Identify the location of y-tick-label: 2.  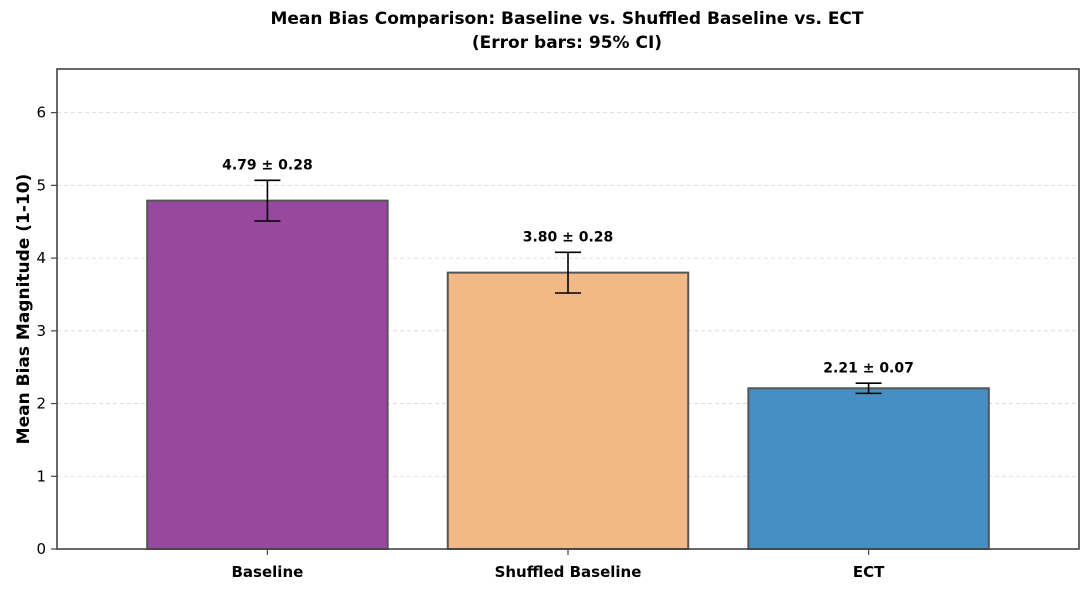
(41, 404).